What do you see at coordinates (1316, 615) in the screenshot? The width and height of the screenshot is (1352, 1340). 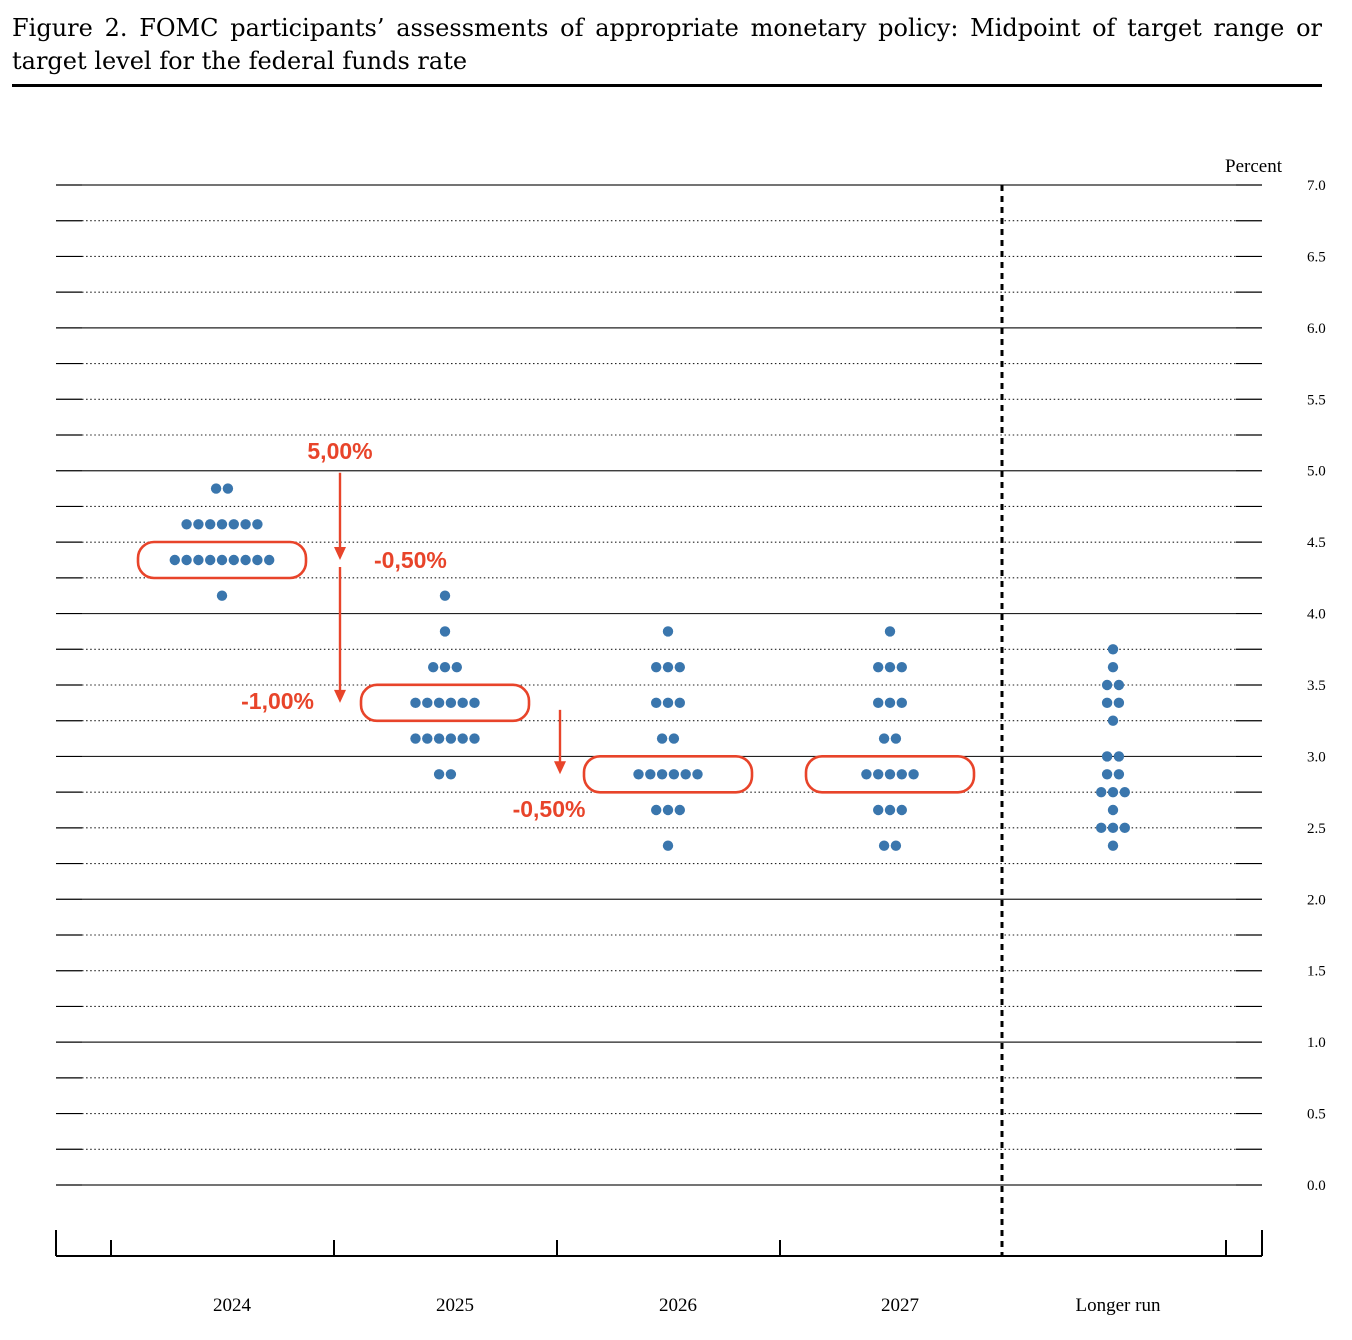 I see `y-tick-label: 4.0` at bounding box center [1316, 615].